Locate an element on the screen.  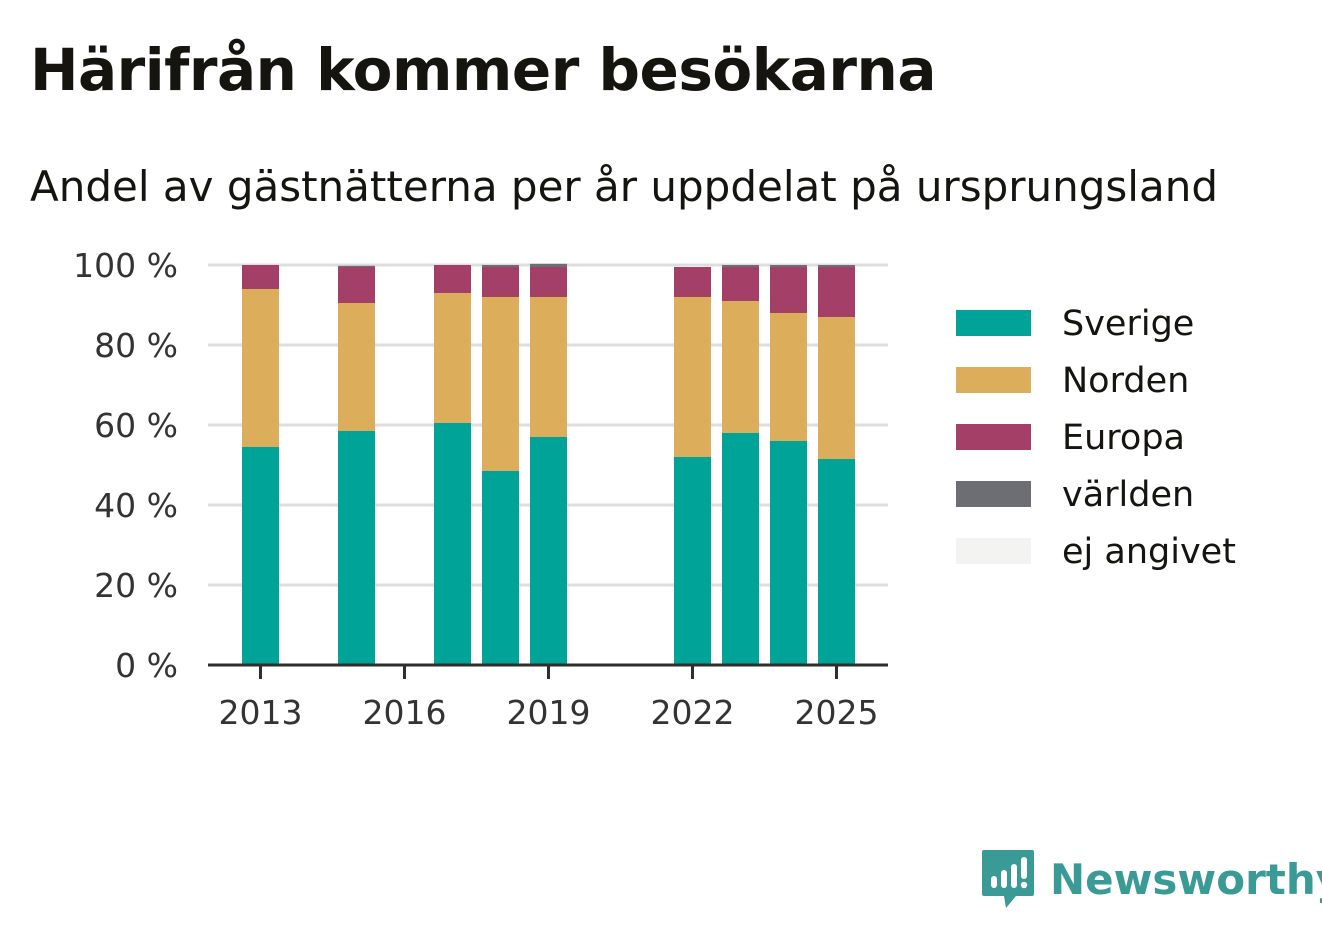
legend: Sverige Norden Europa världen ej angivet is located at coordinates (1096, 438).